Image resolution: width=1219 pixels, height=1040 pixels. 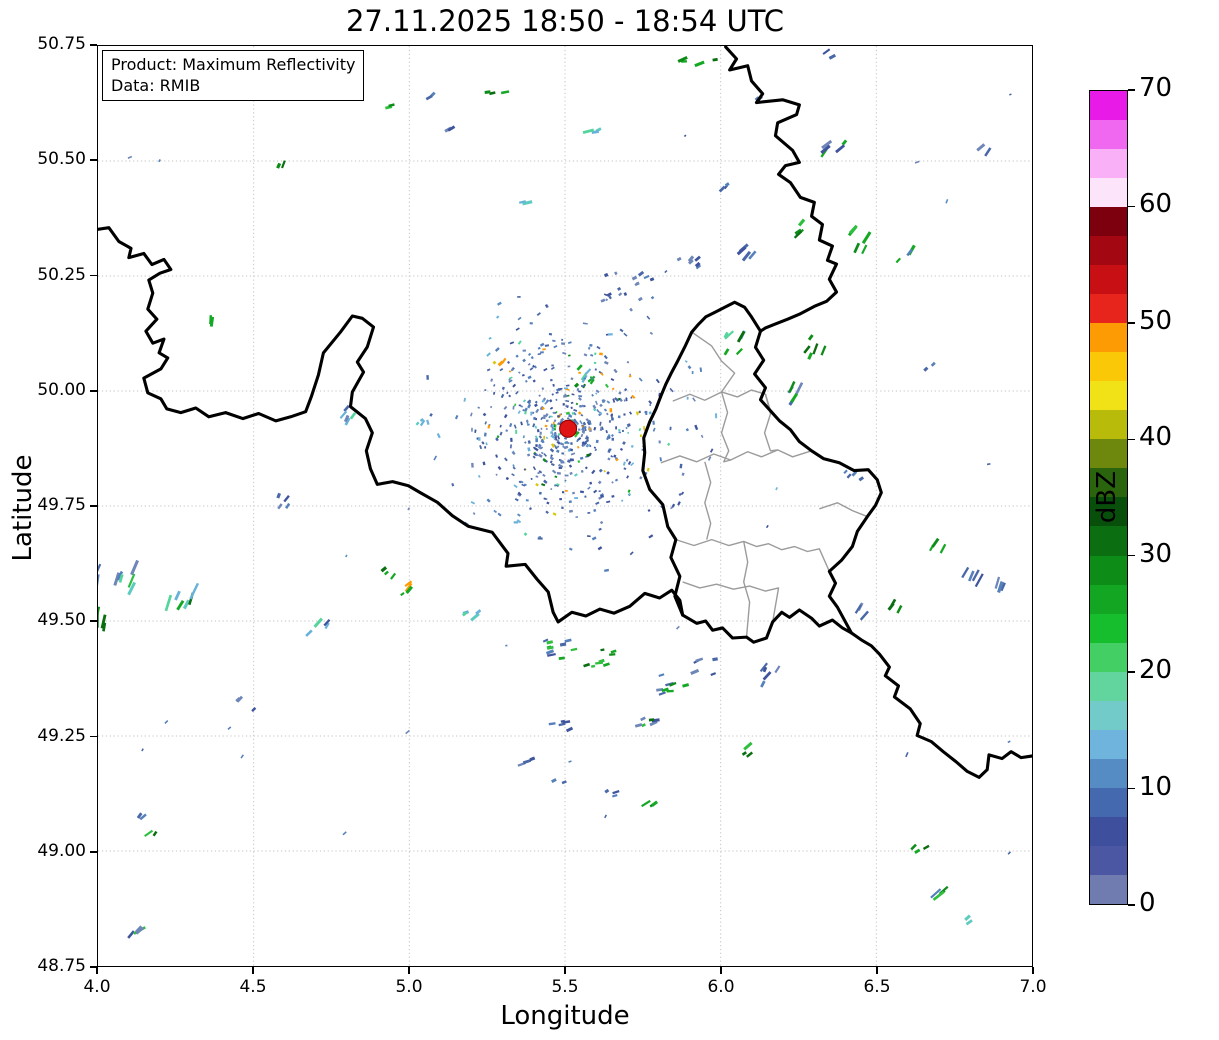 What do you see at coordinates (93, 851) in the screenshot?
I see `y-tick-mark` at bounding box center [93, 851].